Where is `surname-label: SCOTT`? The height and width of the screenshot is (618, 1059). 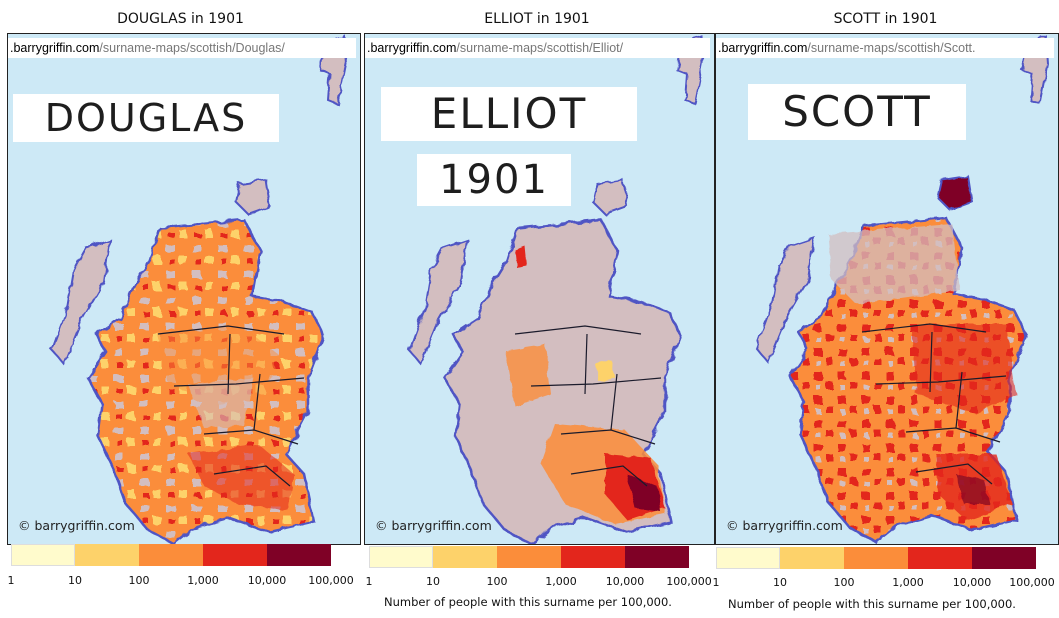
surname-label: SCOTT is located at coordinates (857, 112).